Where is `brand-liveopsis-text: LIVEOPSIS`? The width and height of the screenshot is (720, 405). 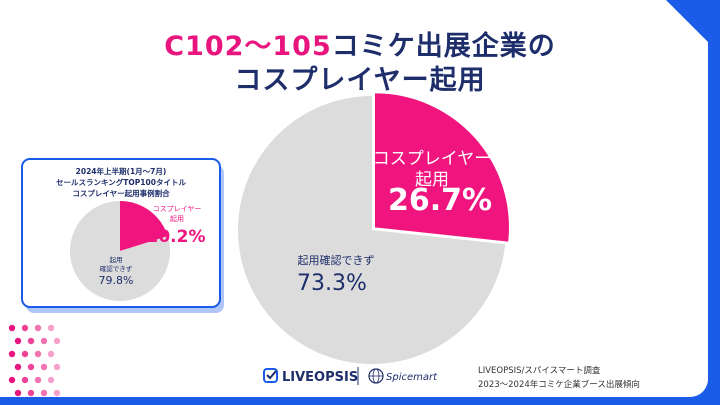 brand-liveopsis-text: LIVEOPSIS is located at coordinates (320, 377).